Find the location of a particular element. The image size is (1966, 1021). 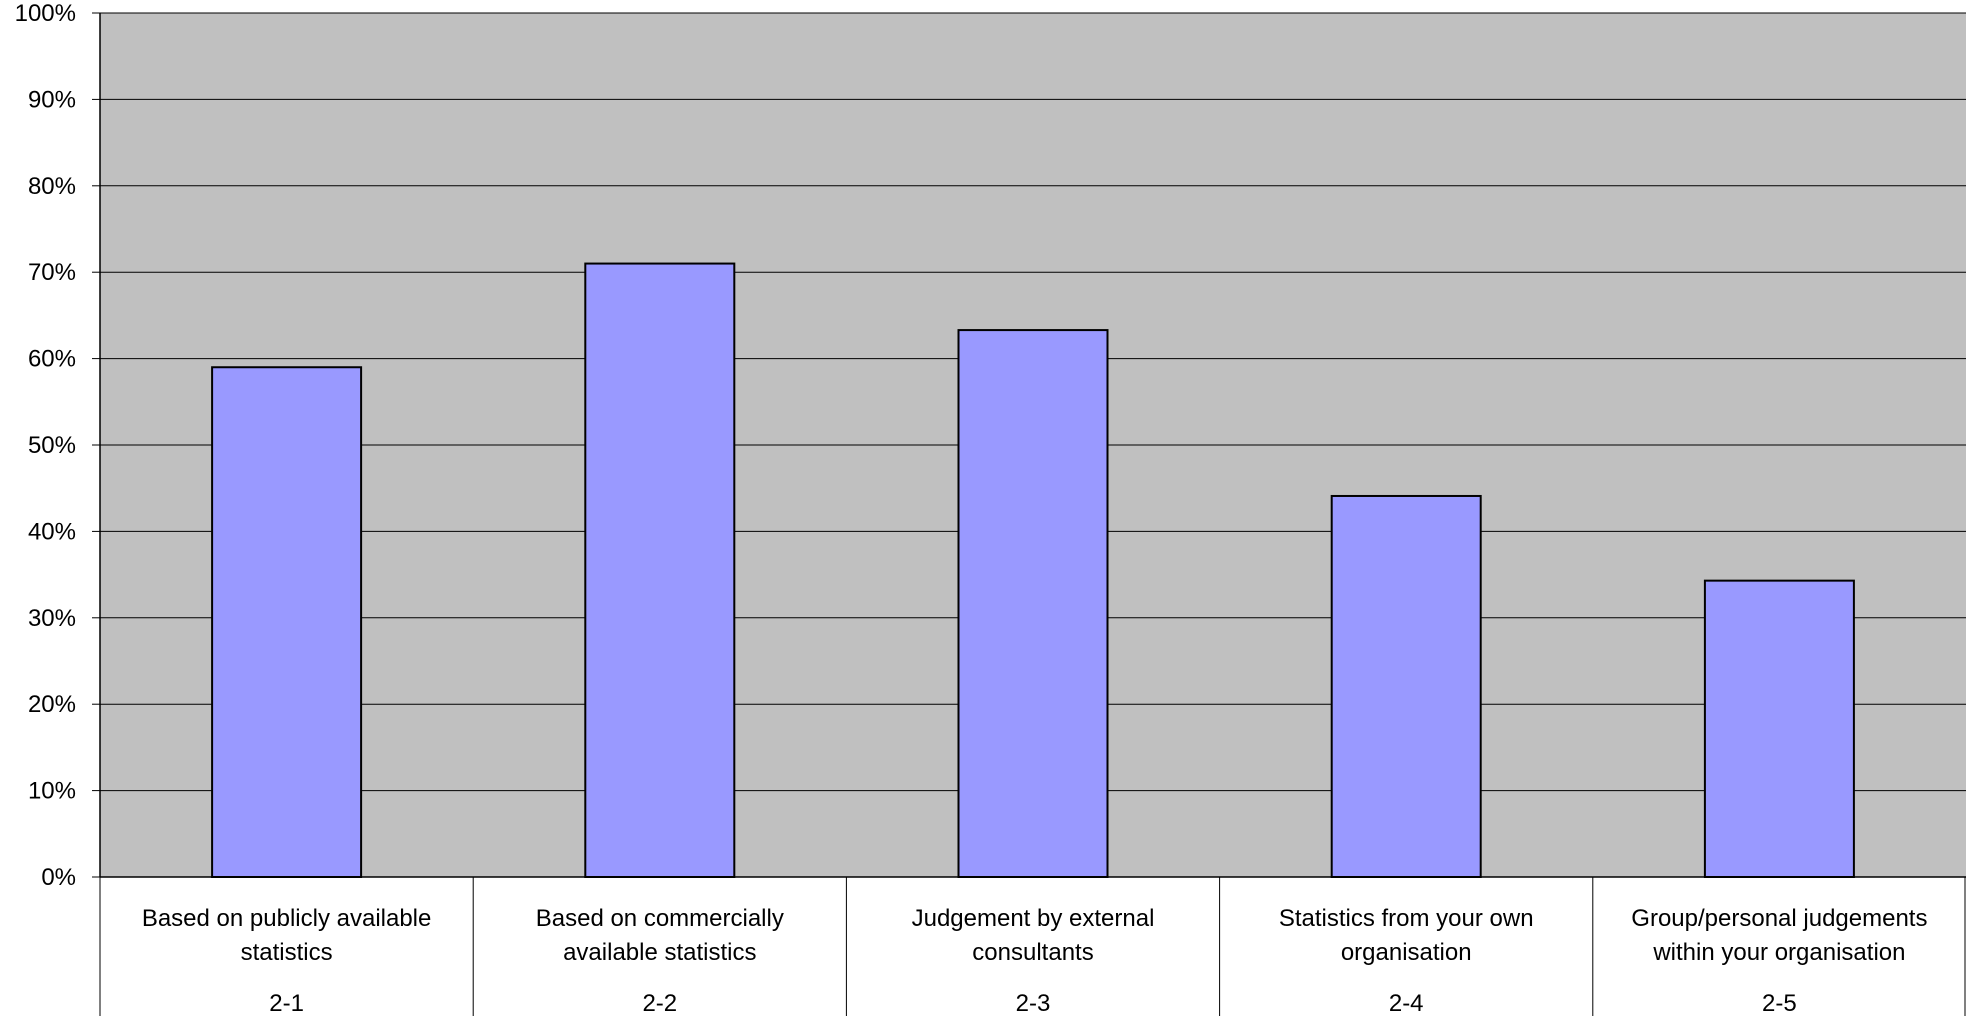

y-tick-label: 80% is located at coordinates (52, 186).